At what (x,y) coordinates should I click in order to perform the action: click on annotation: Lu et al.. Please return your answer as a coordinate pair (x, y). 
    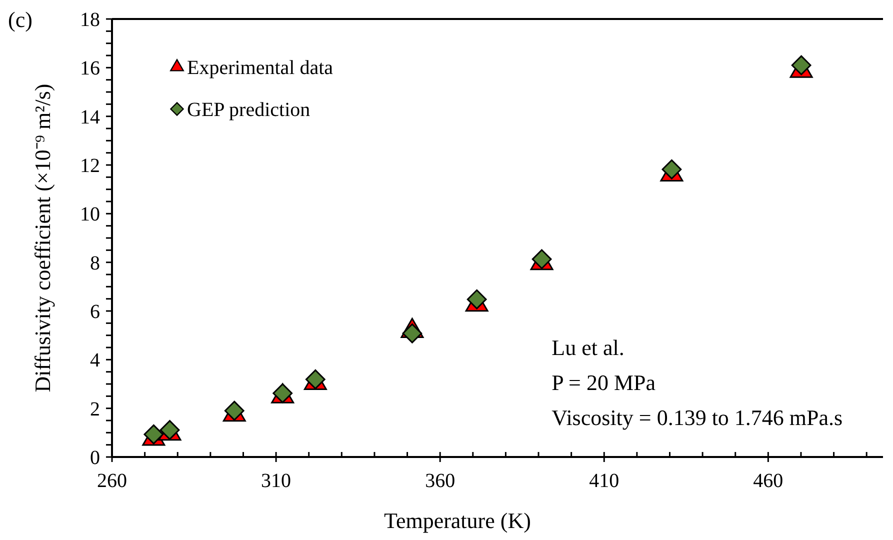
    Looking at the image, I should click on (588, 347).